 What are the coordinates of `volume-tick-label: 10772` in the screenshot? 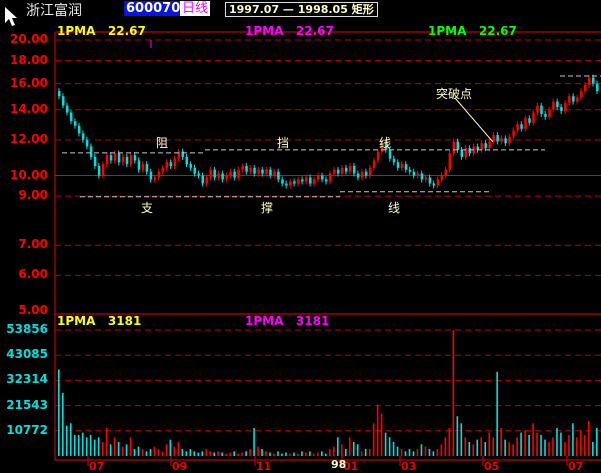 It's located at (27, 429).